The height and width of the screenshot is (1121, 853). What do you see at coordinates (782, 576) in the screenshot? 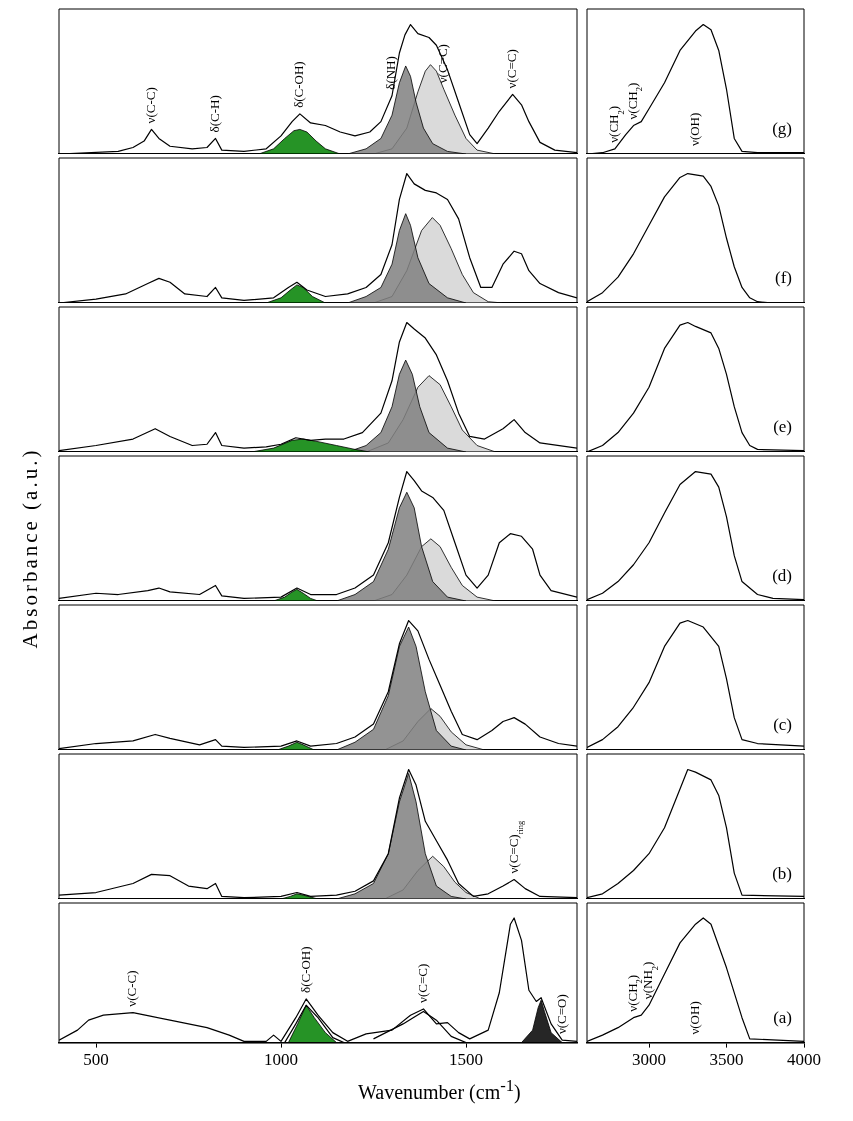
I see `annotation: (d)` at bounding box center [782, 576].